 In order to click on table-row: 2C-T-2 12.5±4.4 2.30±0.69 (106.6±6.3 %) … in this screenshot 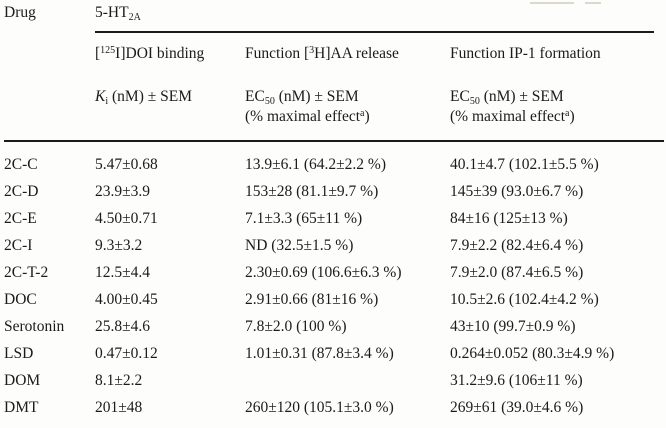, I will do `click(334, 272)`.